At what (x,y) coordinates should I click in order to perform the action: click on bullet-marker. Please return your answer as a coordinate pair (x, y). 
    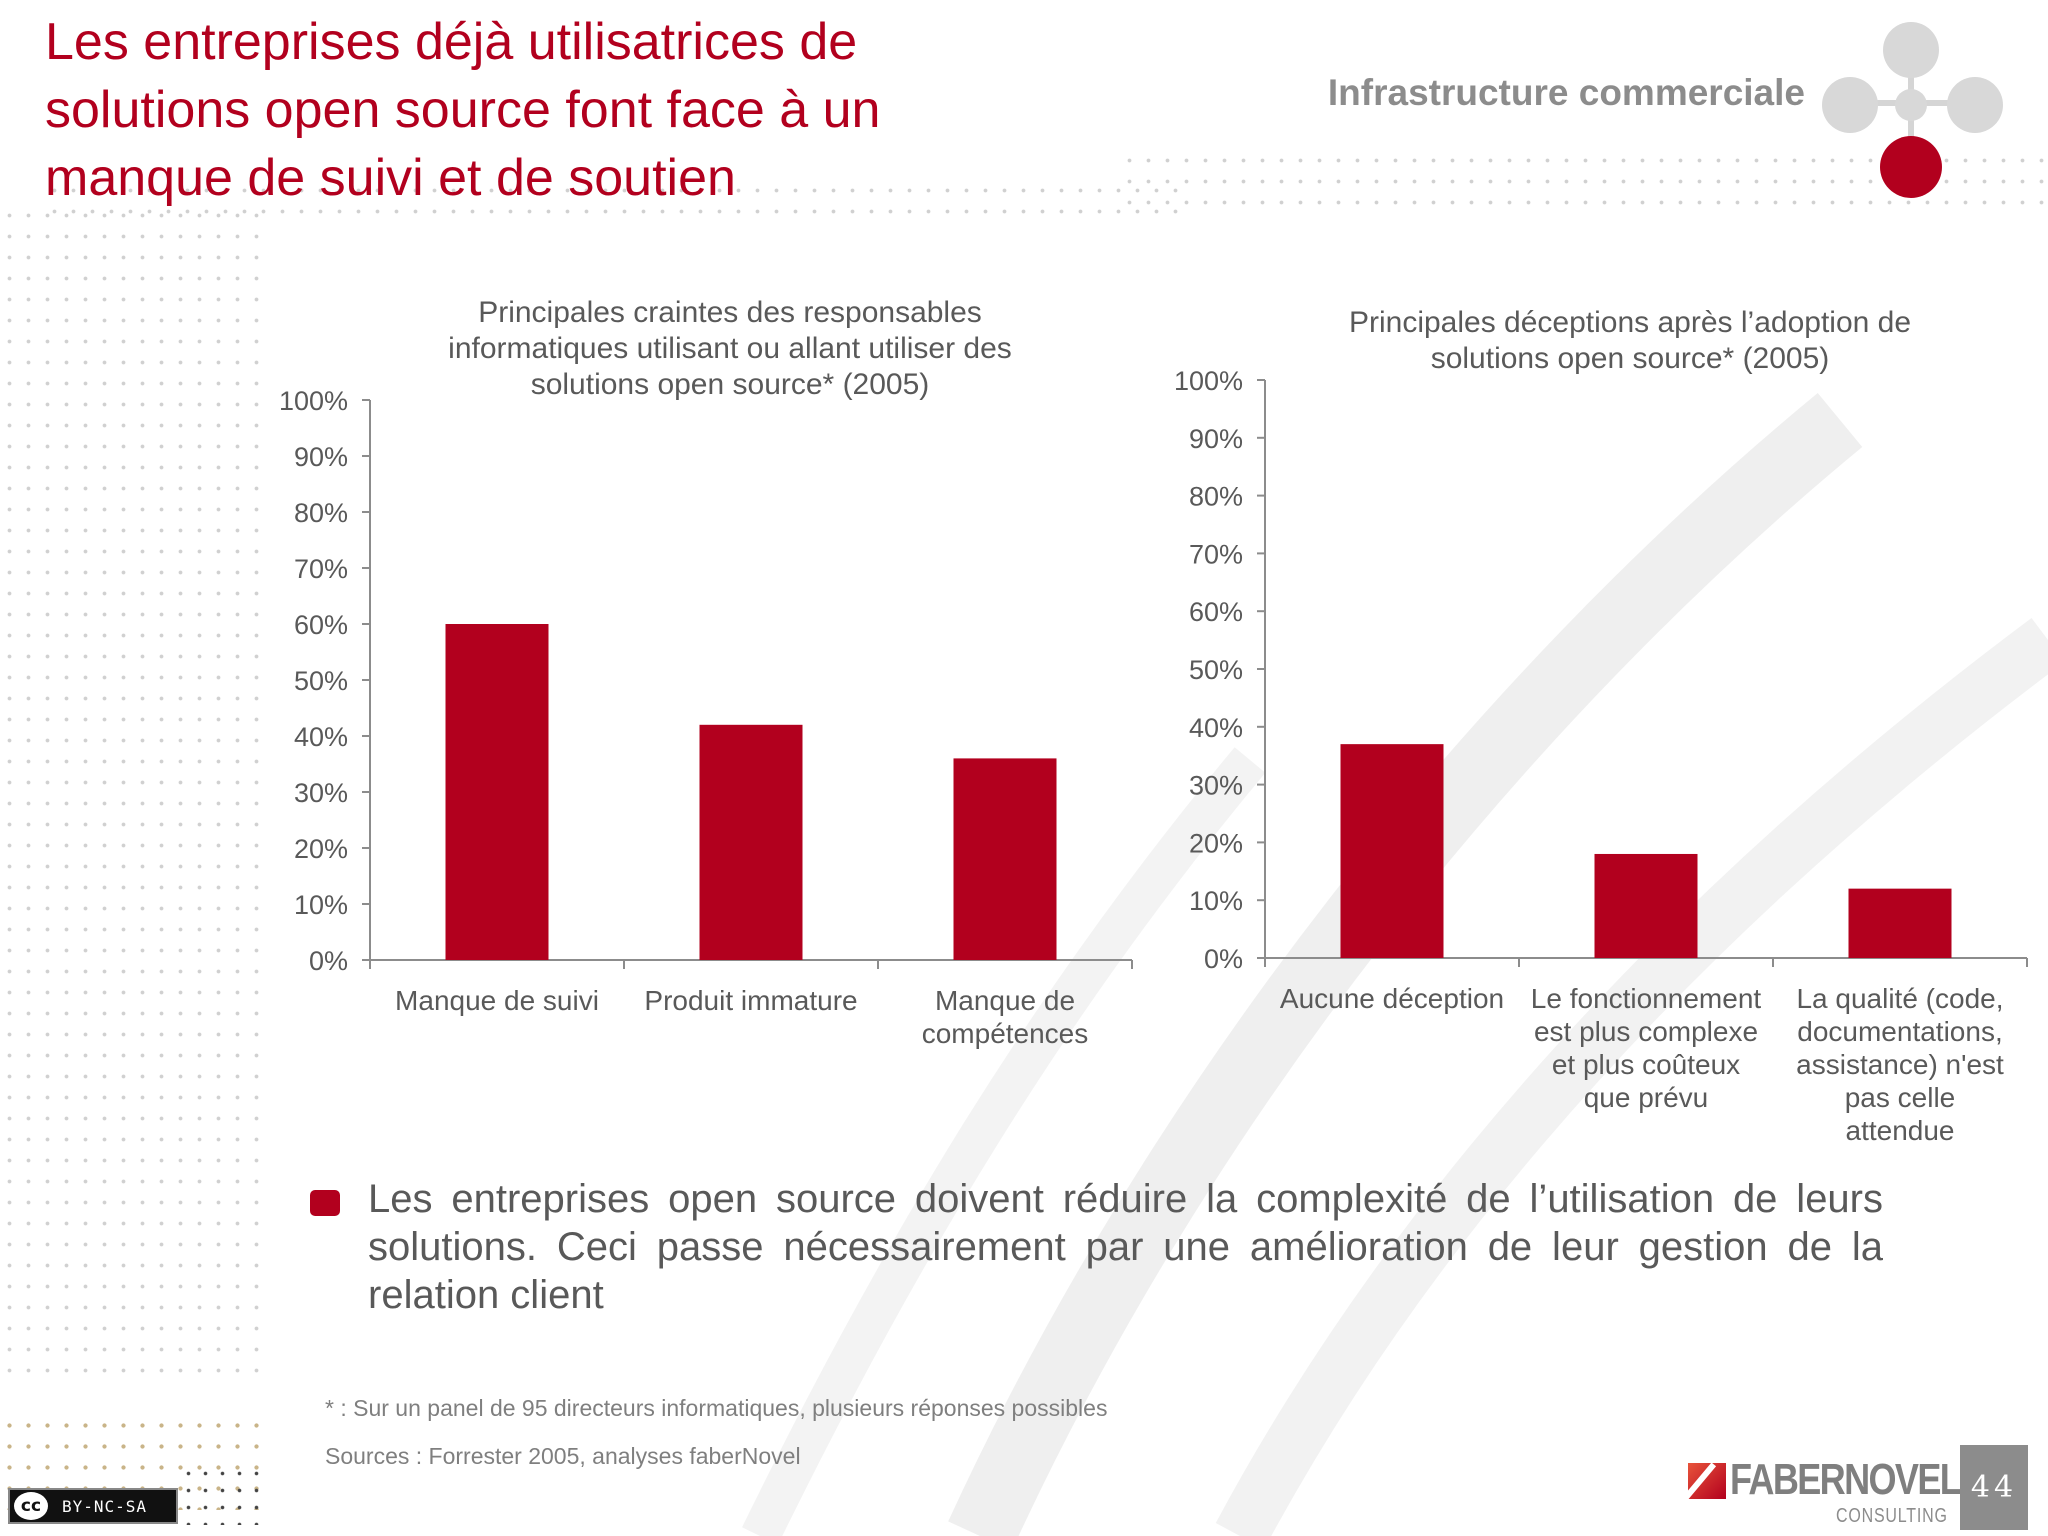
    Looking at the image, I should click on (325, 1203).